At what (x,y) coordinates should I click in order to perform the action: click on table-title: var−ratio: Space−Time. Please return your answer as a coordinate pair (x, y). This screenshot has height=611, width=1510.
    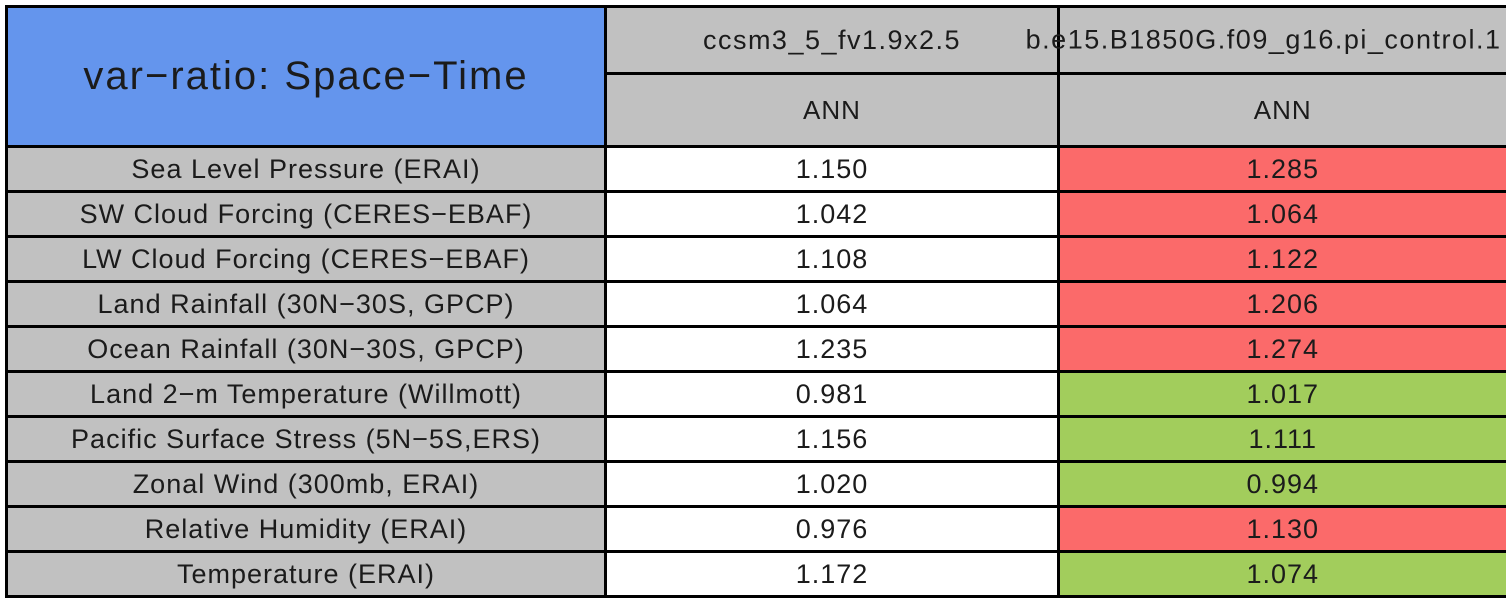
    Looking at the image, I should click on (306, 76).